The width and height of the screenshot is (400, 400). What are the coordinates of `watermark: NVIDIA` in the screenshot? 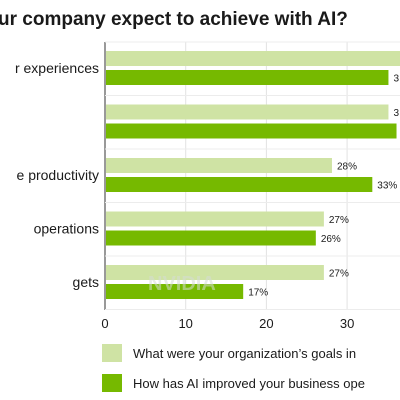 It's located at (182, 284).